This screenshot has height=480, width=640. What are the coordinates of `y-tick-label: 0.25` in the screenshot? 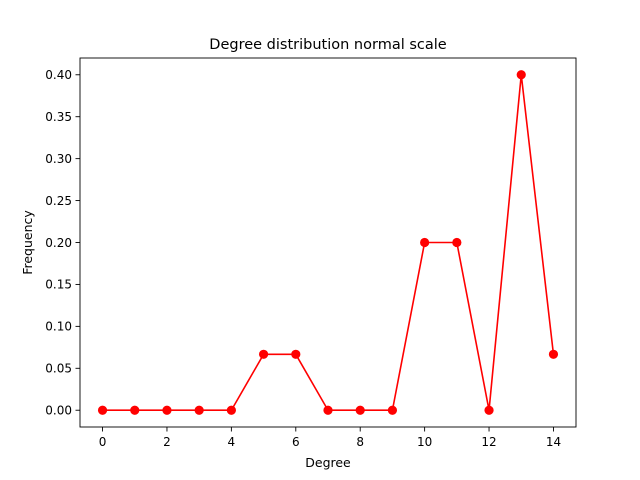 It's located at (58, 201).